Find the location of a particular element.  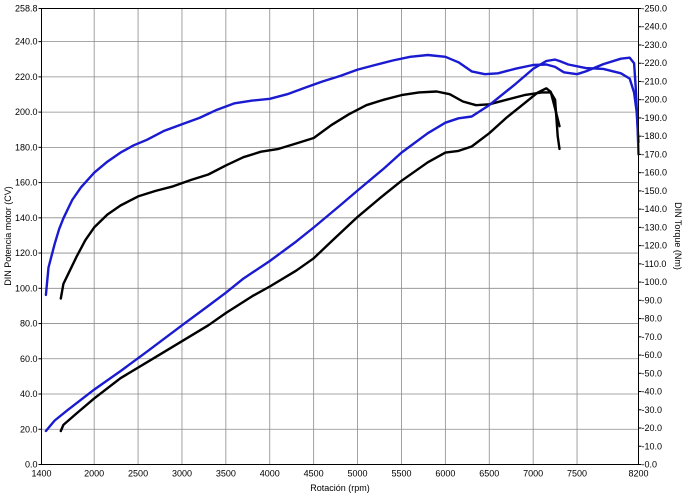

y-left-tick-label: 220.0 is located at coordinates (26, 77).